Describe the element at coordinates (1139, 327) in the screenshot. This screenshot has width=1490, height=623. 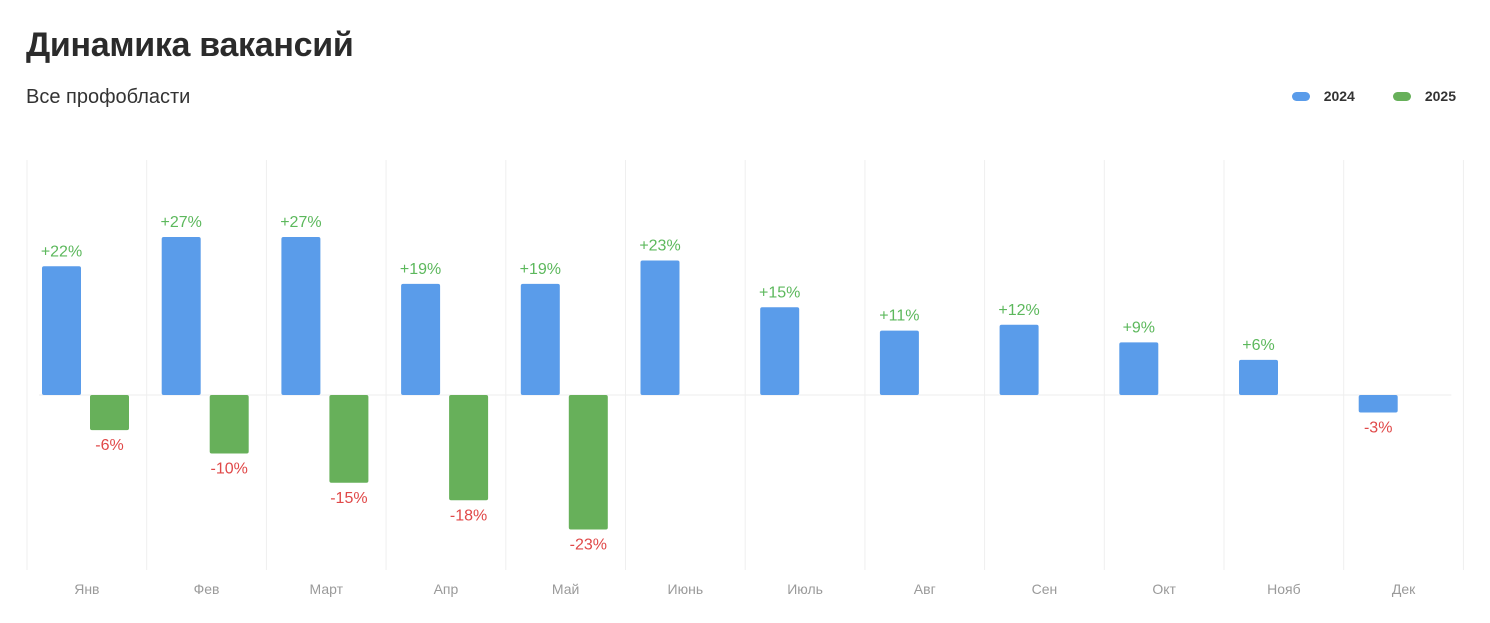
I see `data-label-2024-10: +9%` at that location.